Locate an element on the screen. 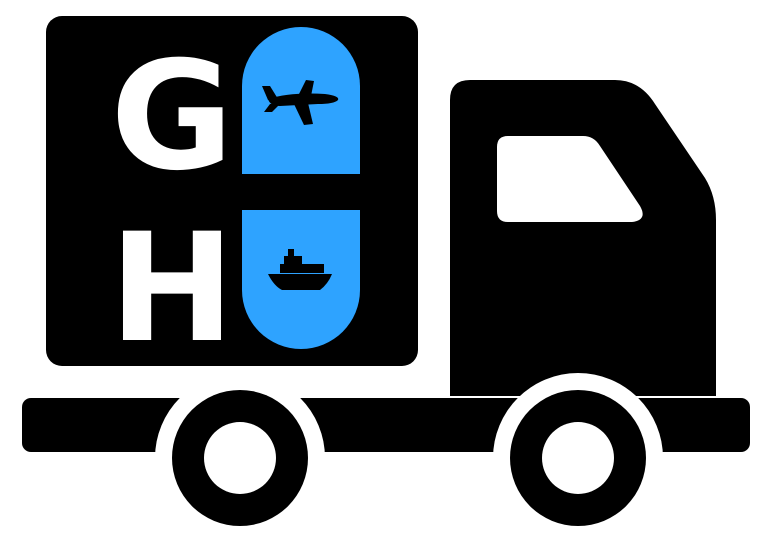  airplane-icon is located at coordinates (300, 102).